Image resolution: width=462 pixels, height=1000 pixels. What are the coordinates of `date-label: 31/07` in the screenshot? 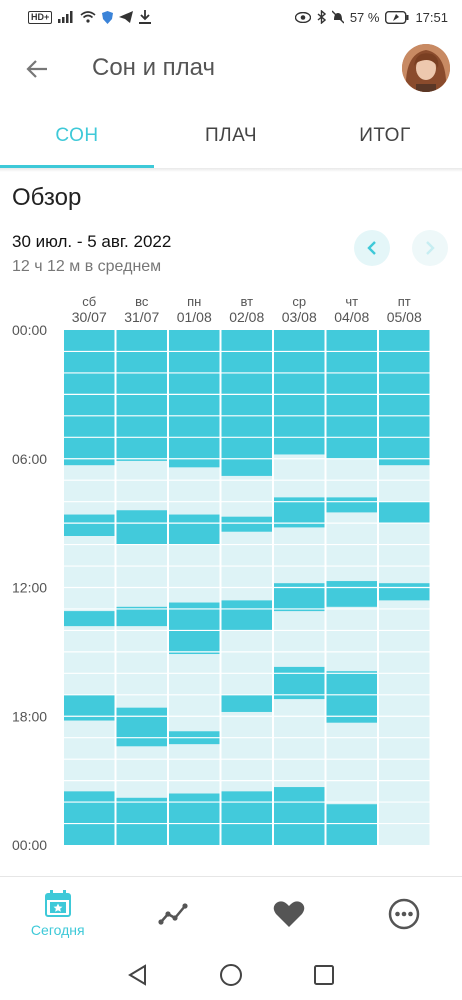 It's located at (141, 317).